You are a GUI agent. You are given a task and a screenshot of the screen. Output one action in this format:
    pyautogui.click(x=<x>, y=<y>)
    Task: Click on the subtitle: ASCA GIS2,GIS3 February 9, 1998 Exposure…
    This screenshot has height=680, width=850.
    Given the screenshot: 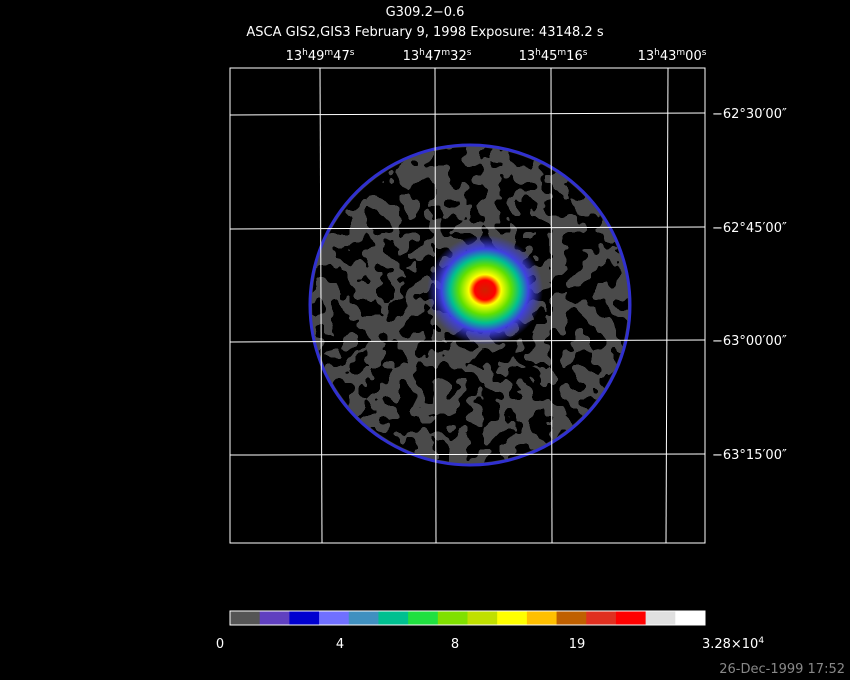 What is the action you would take?
    pyautogui.click(x=424, y=32)
    